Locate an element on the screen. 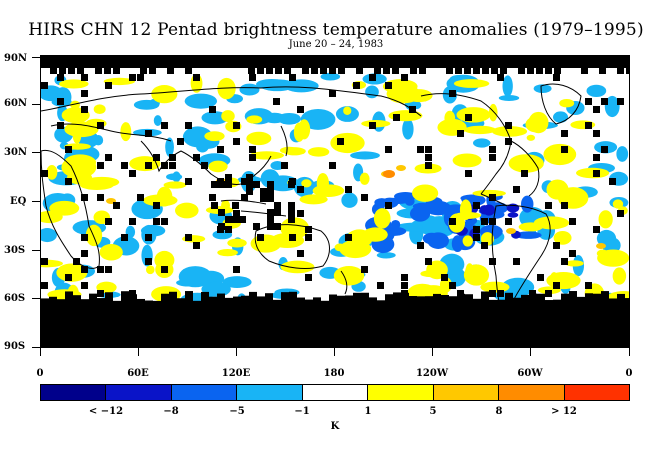 The height and width of the screenshot is (468, 648). lon-tick is located at coordinates (432, 352).